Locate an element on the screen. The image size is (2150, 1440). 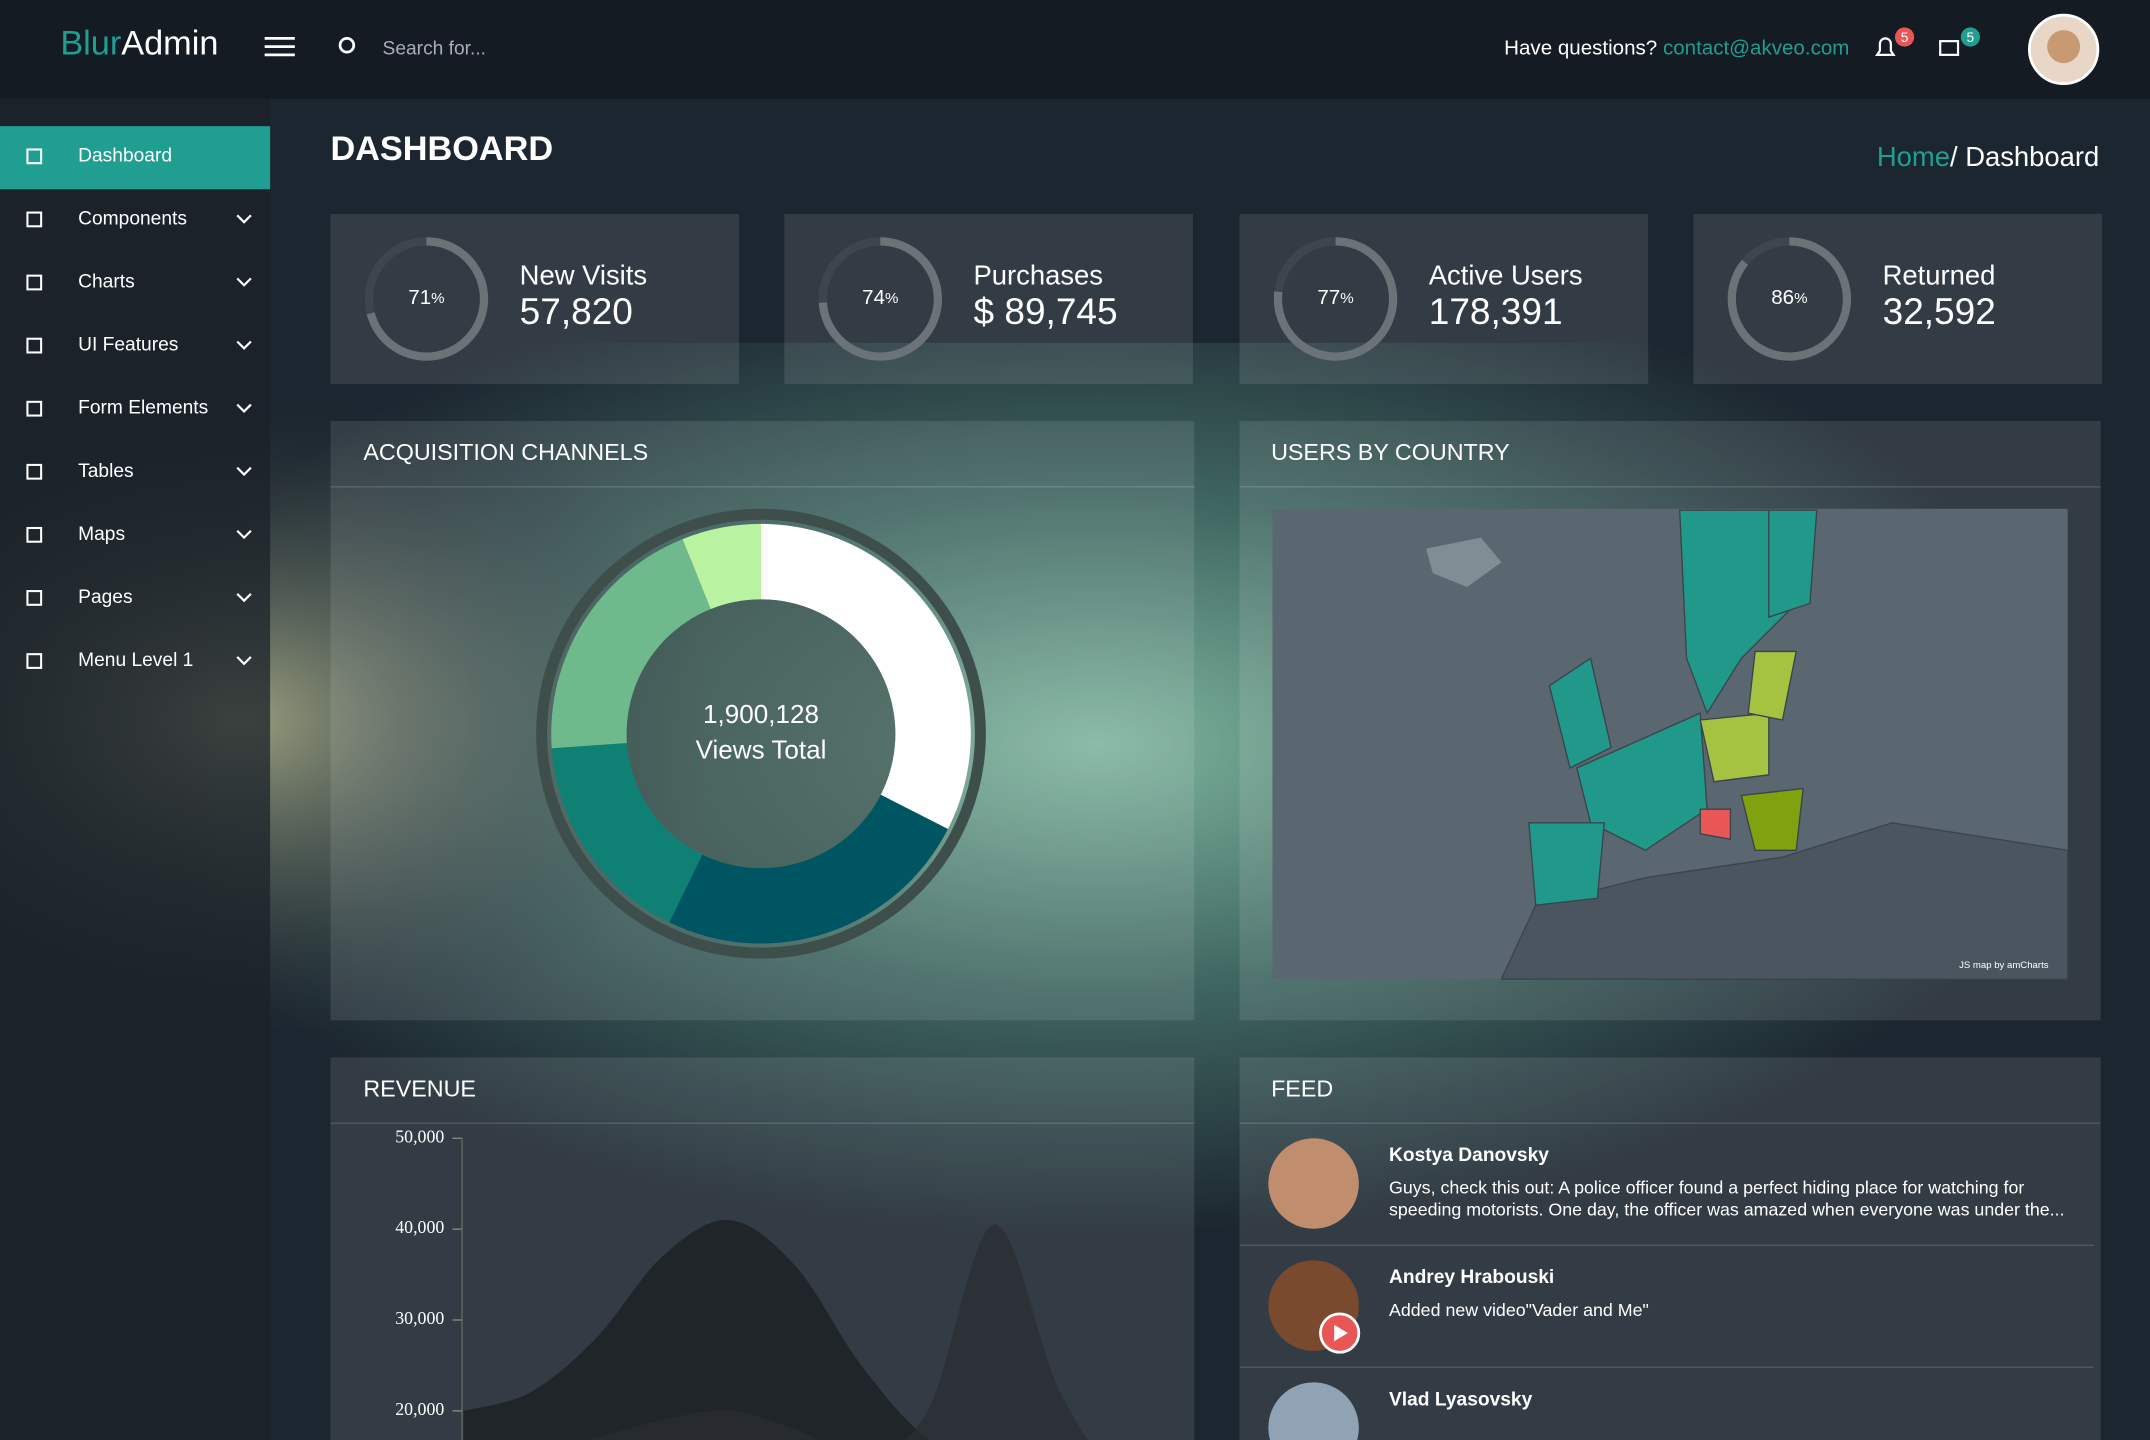
notification-count: 5 is located at coordinates (1905, 37).